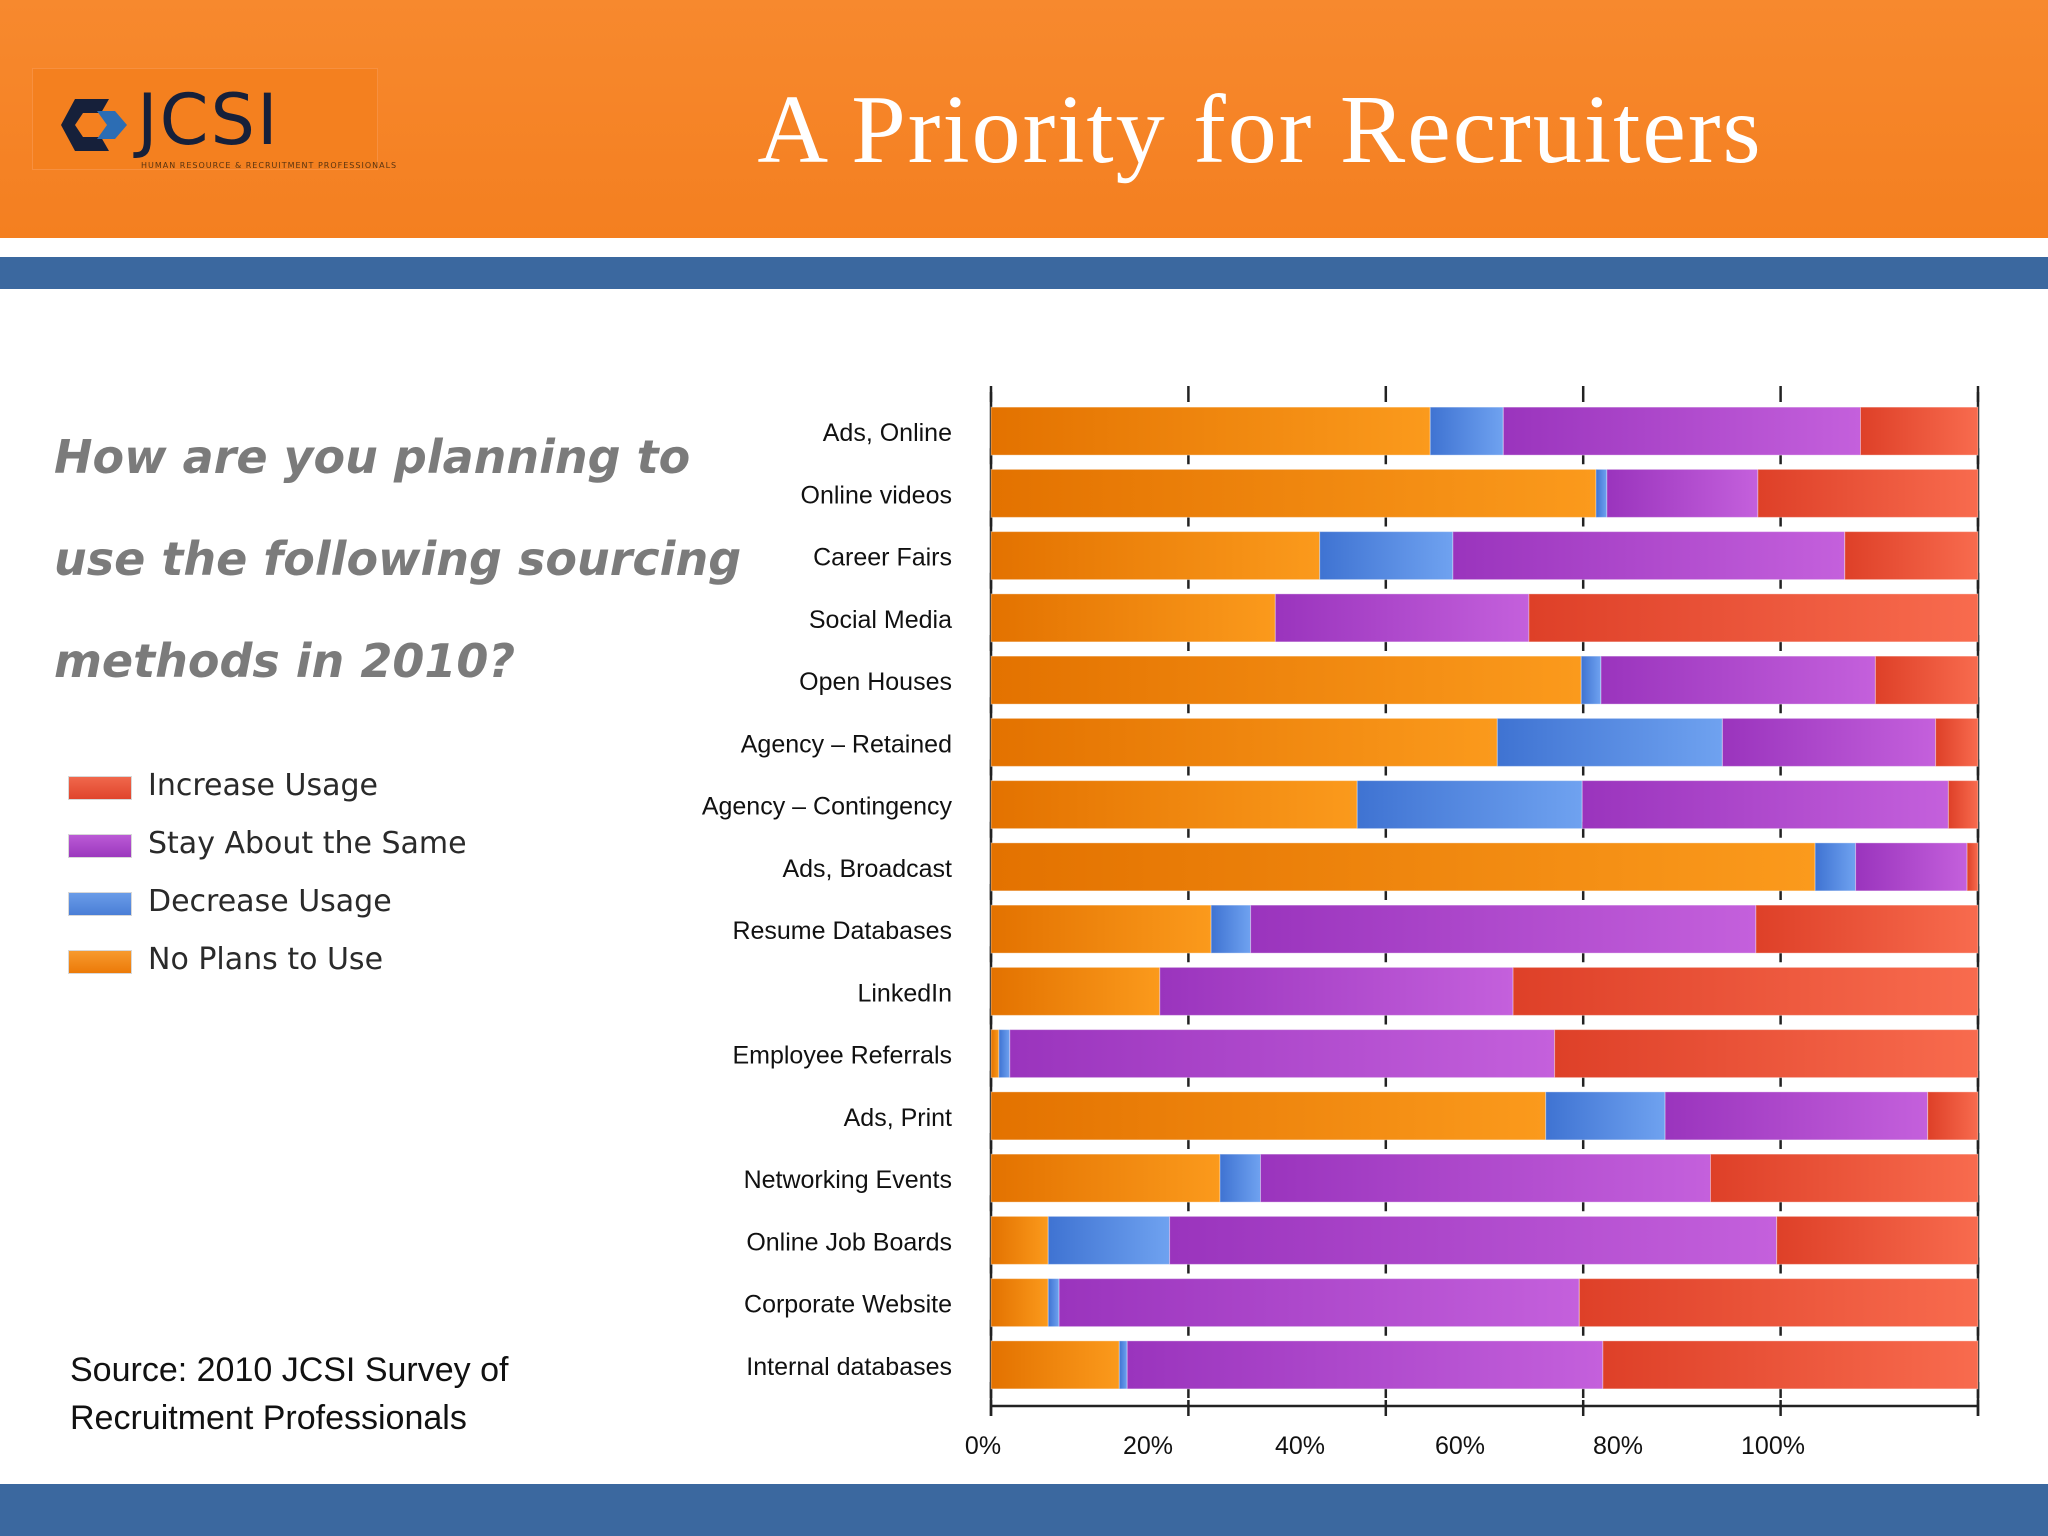 This screenshot has width=2048, height=1536. Describe the element at coordinates (846, 744) in the screenshot. I see `category-label: Agency – Retained` at that location.